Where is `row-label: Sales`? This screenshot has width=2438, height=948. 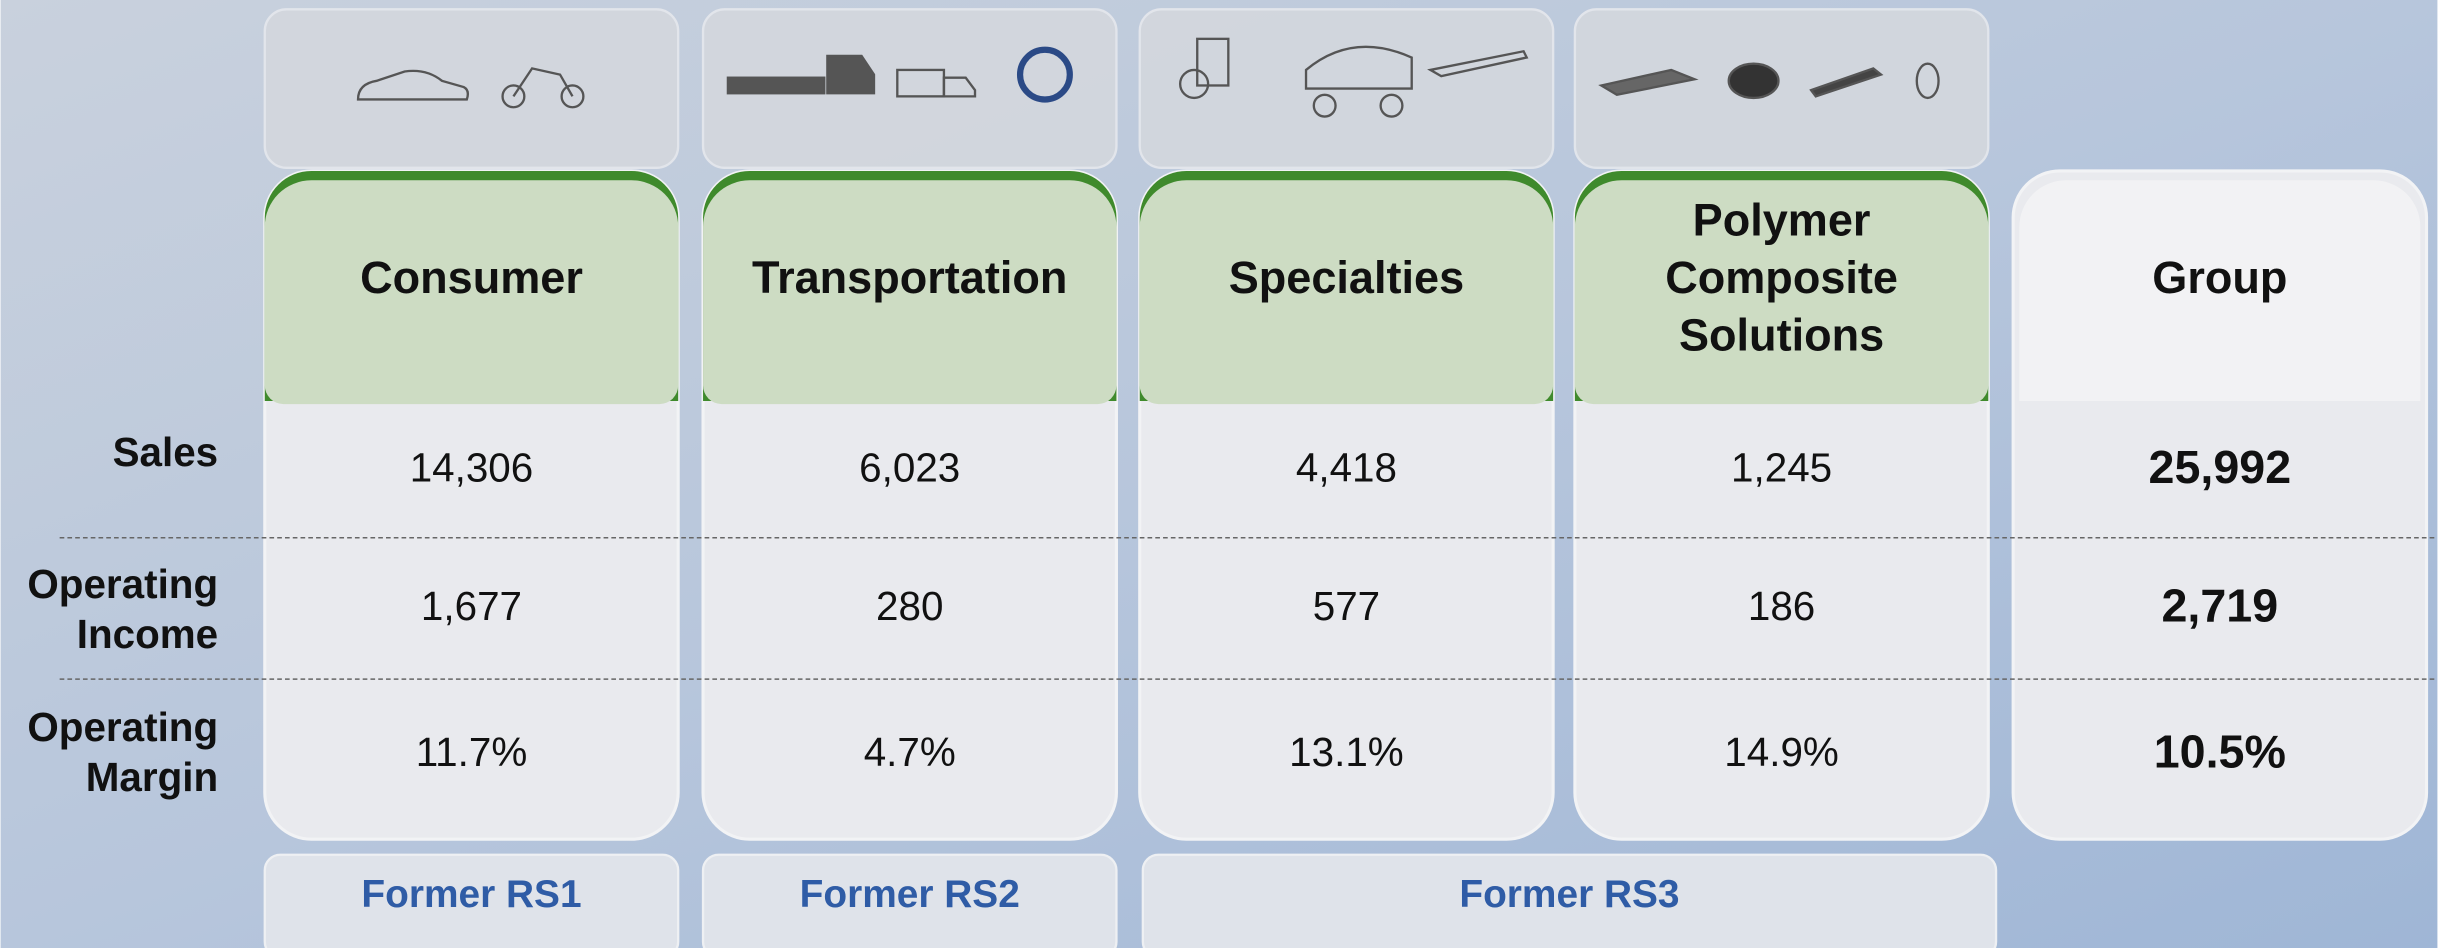 row-label: Sales is located at coordinates (166, 452).